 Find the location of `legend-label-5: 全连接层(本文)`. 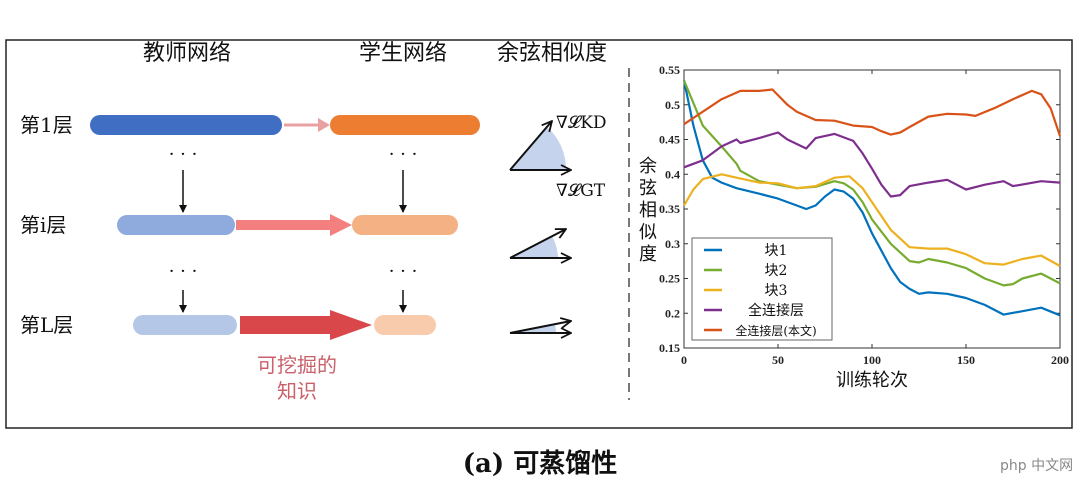

legend-label-5: 全连接层(本文) is located at coordinates (775, 330).